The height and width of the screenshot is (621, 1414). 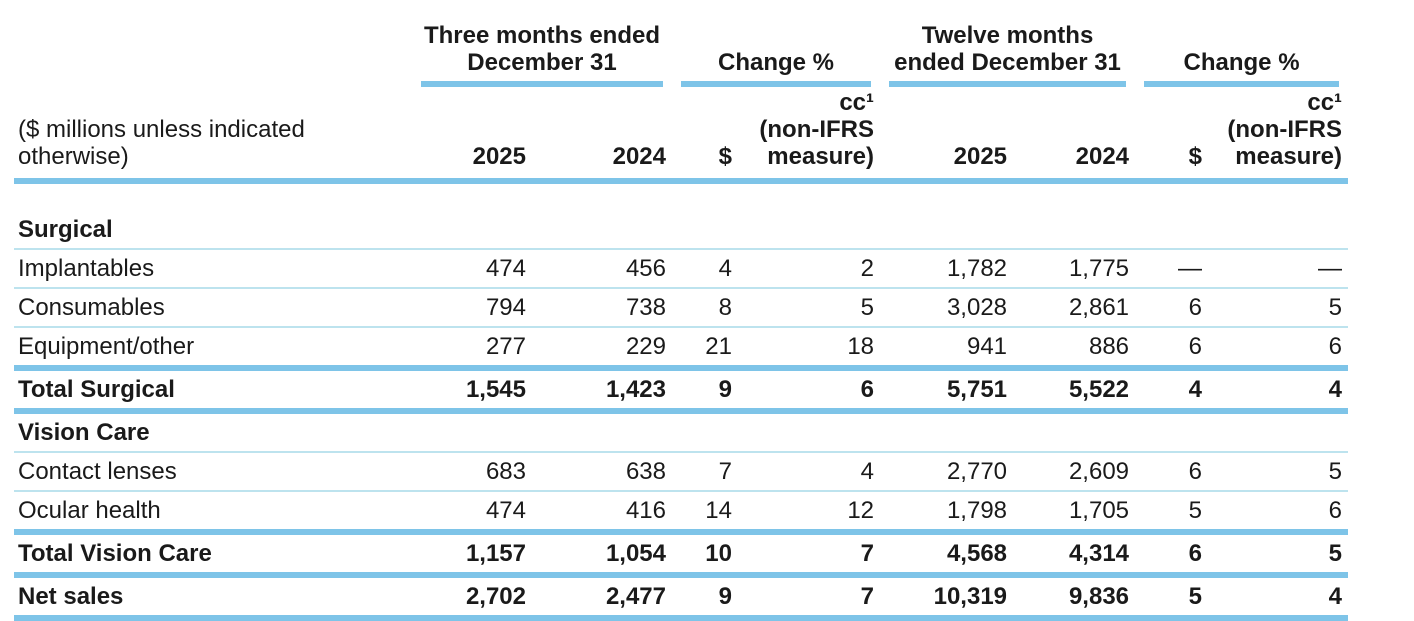 What do you see at coordinates (1109, 346) in the screenshot?
I see `value-cell: 886` at bounding box center [1109, 346].